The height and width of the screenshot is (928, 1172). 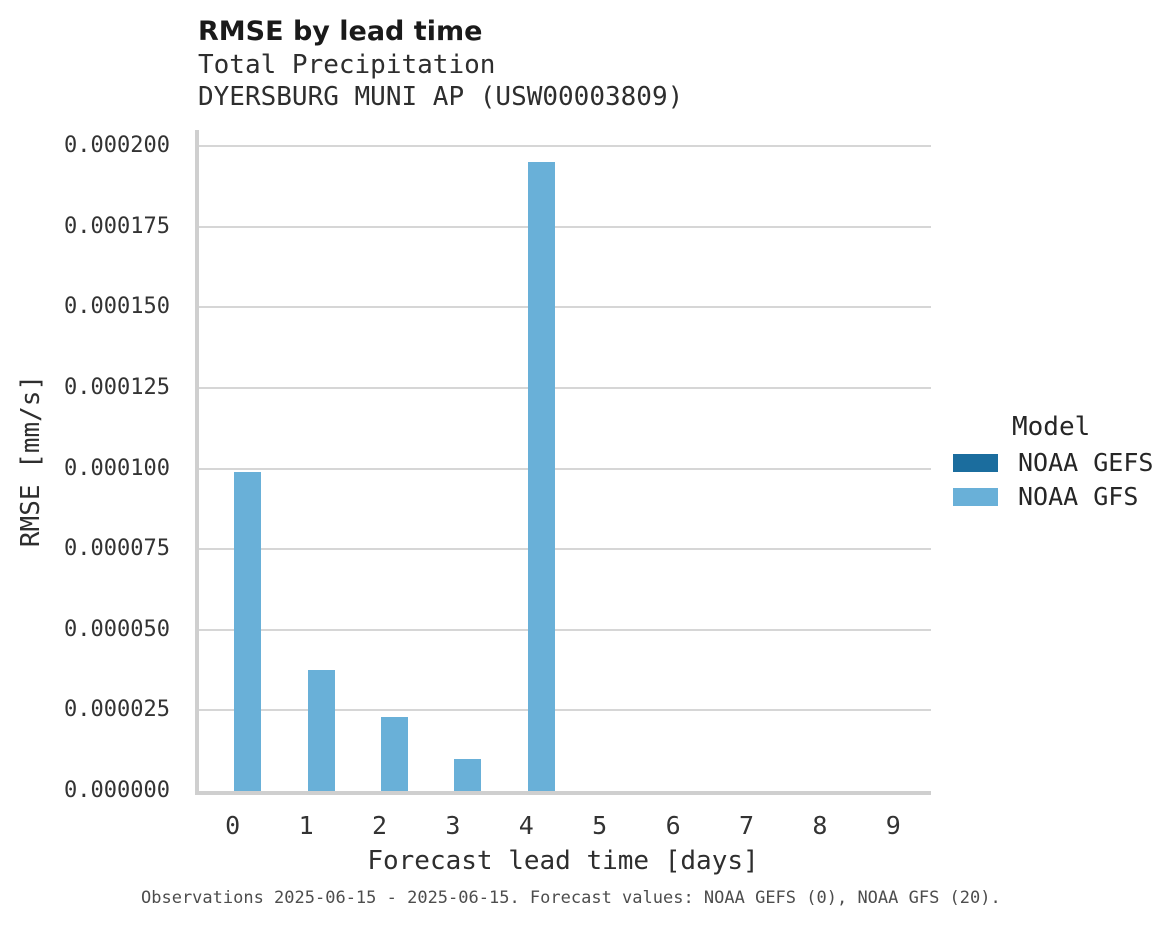 I want to click on x-tick-label: 8, so click(x=820, y=825).